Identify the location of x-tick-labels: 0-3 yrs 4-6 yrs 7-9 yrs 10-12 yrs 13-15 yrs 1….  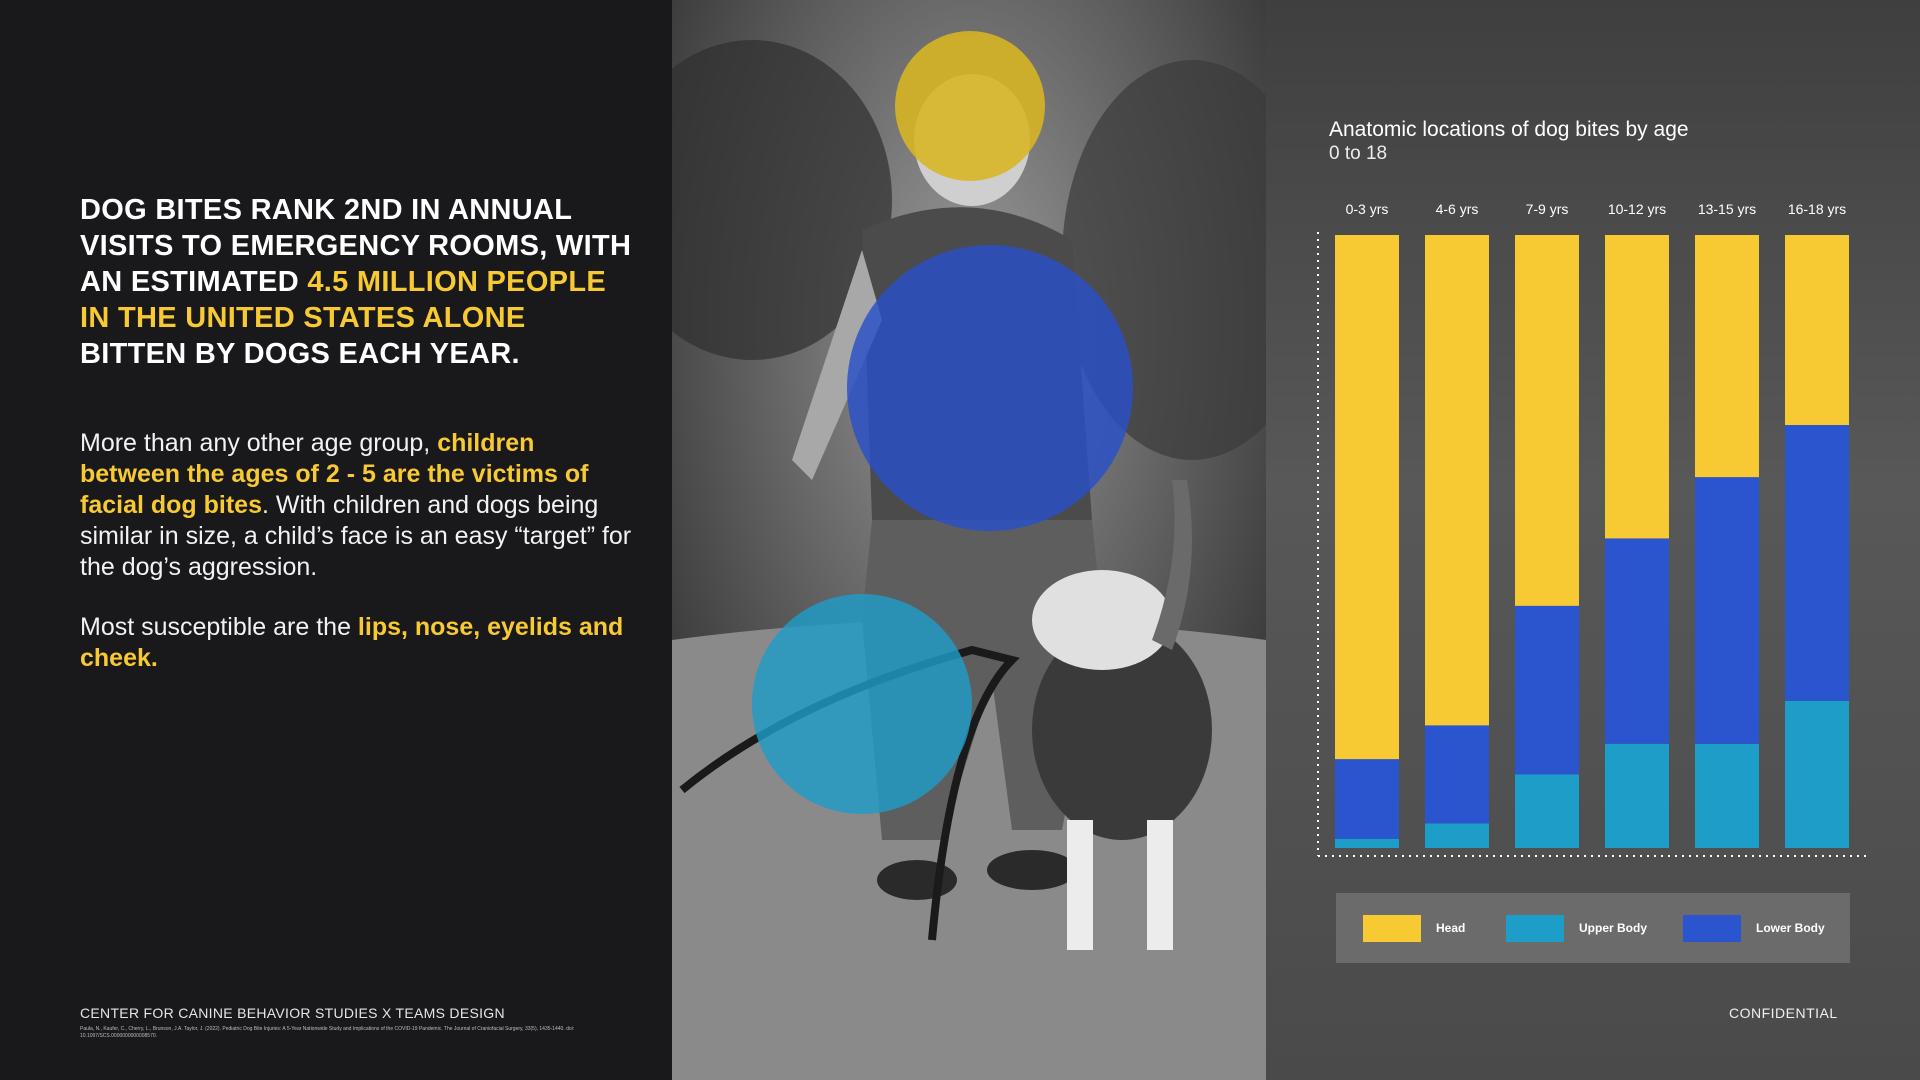
(1596, 209).